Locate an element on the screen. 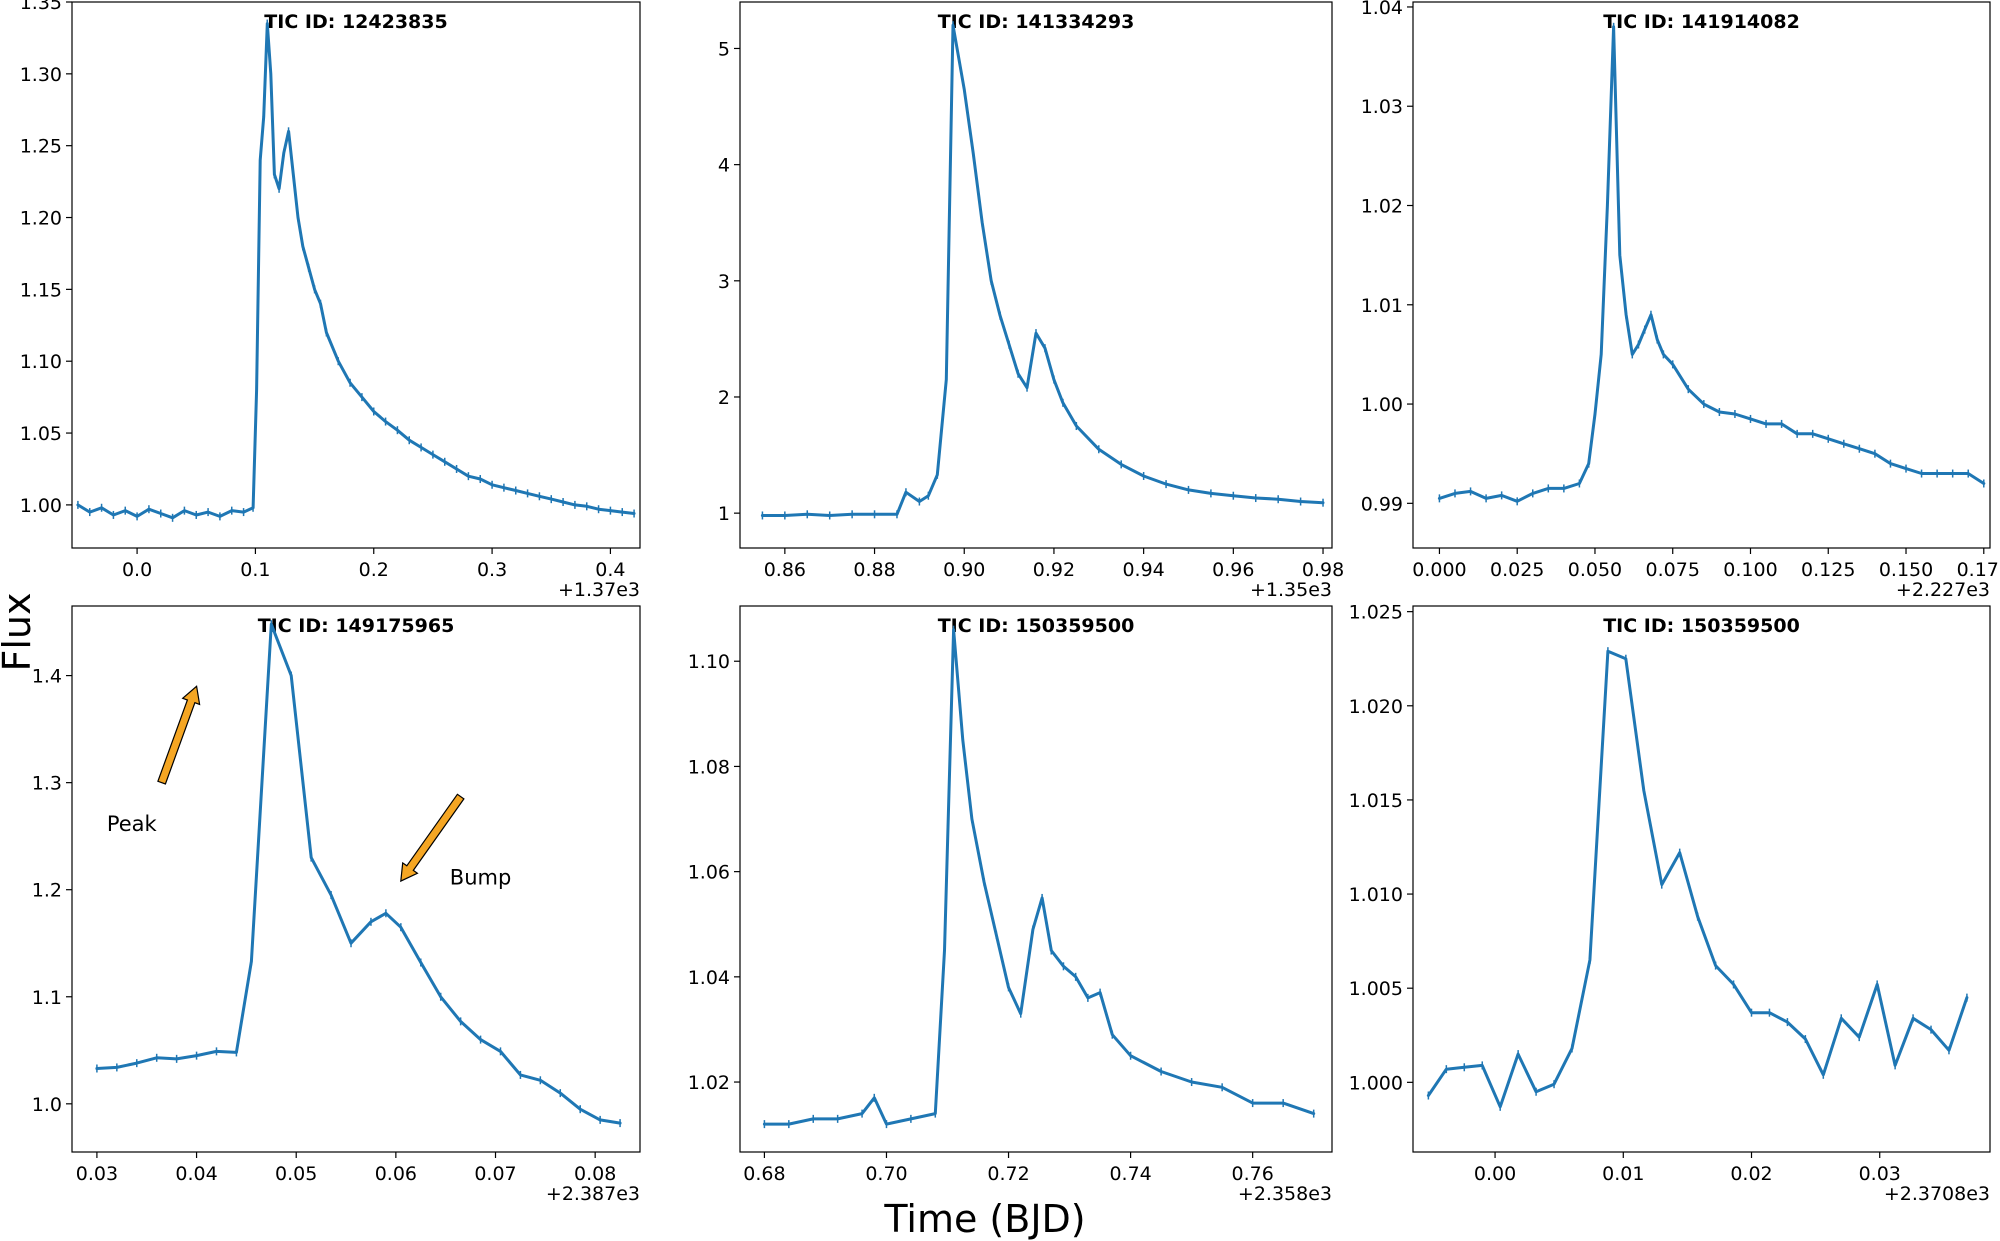 This screenshot has height=1241, width=2000. x-offset-label: +2.358e3 is located at coordinates (1285, 1194).